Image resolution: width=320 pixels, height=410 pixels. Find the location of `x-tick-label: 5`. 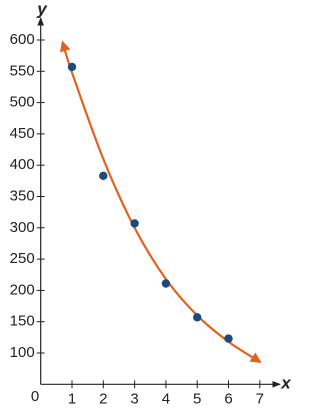

x-tick-label: 5 is located at coordinates (197, 398).